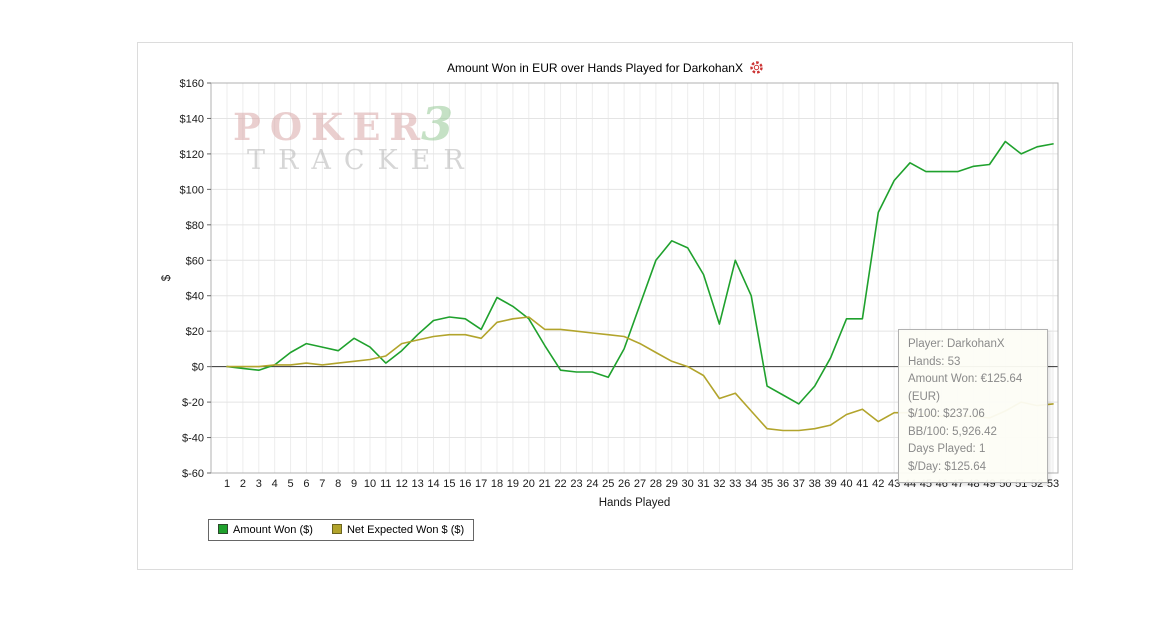 The height and width of the screenshot is (641, 1175). What do you see at coordinates (946, 414) in the screenshot?
I see `tooltip-line-per-100: $/100: $237.06` at bounding box center [946, 414].